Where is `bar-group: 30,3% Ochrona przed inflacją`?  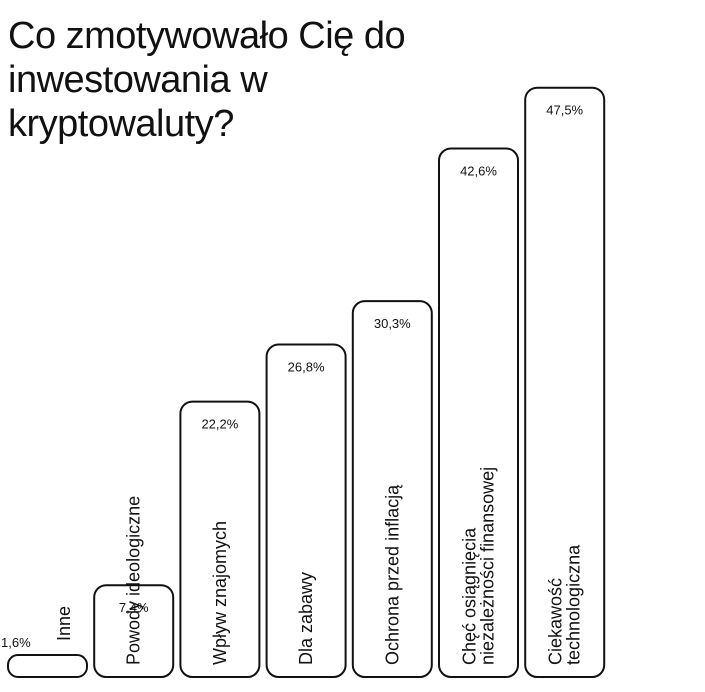
bar-group: 30,3% Ochrona przed inflacją is located at coordinates (392, 489).